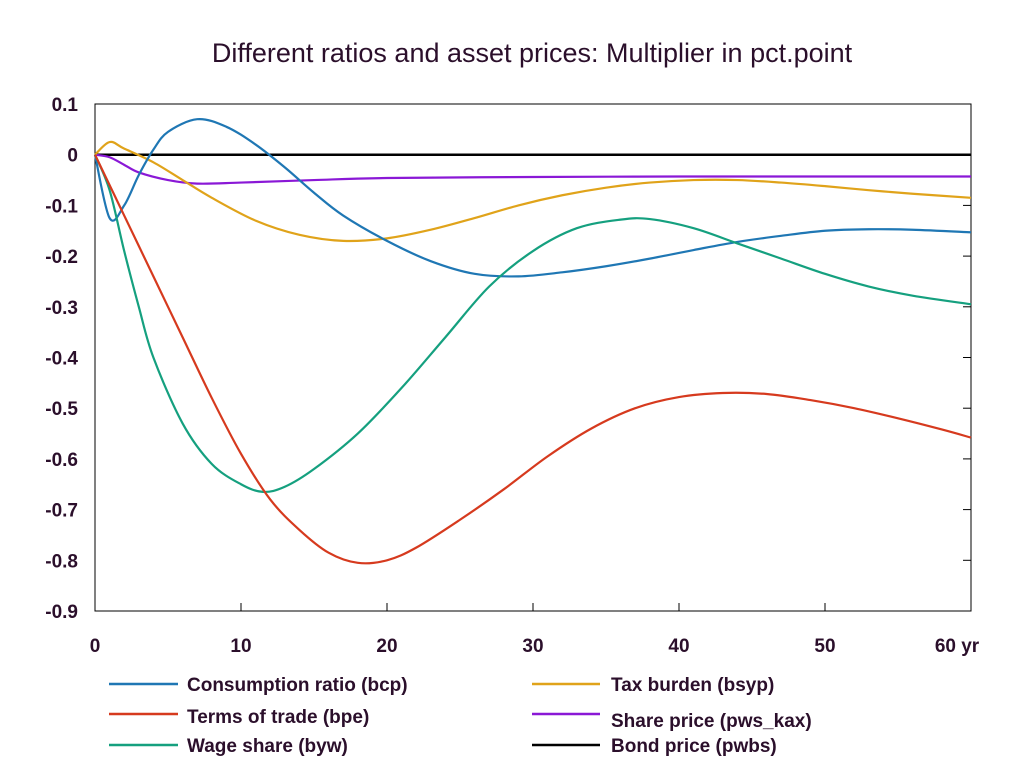 This screenshot has width=1024, height=778. I want to click on legend-label: Terms of trade (bpe), so click(278, 717).